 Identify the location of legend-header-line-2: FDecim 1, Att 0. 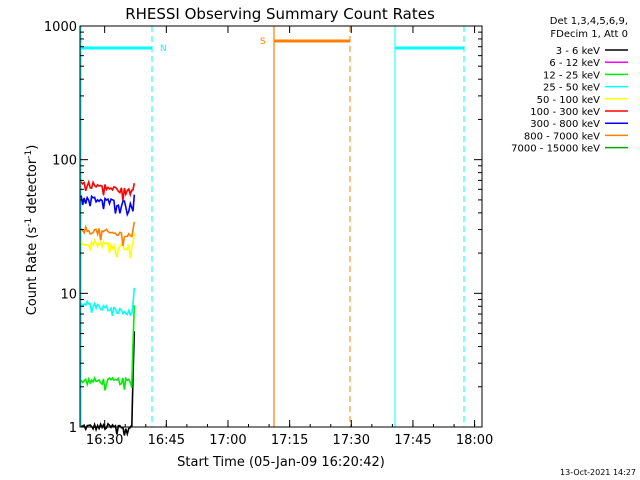
(589, 34).